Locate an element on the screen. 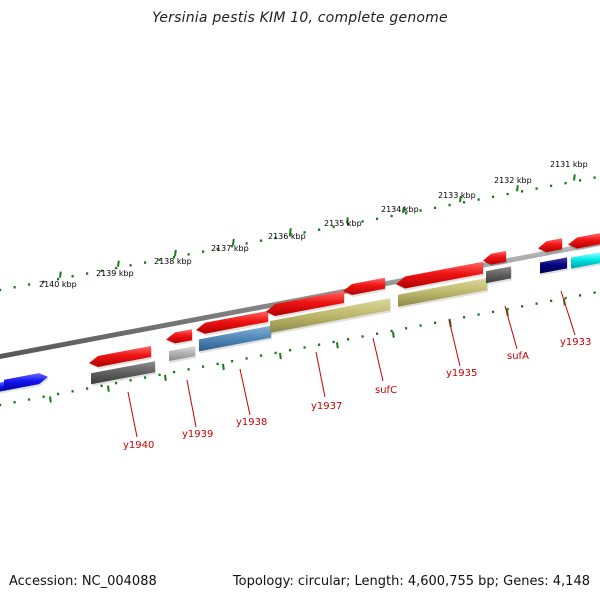  gene-label: y1940 is located at coordinates (138, 445).